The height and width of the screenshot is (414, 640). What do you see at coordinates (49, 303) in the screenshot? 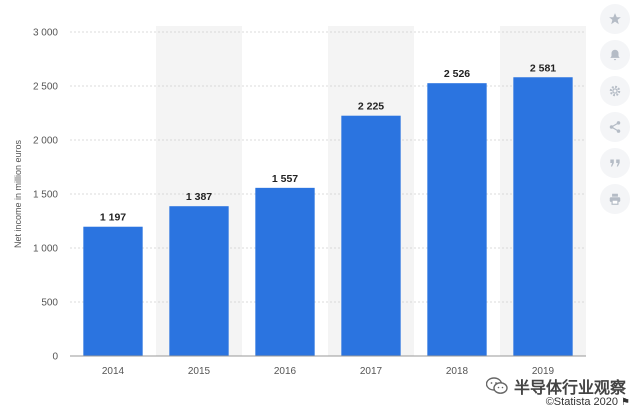
I see `y-tick-label: 500` at bounding box center [49, 303].